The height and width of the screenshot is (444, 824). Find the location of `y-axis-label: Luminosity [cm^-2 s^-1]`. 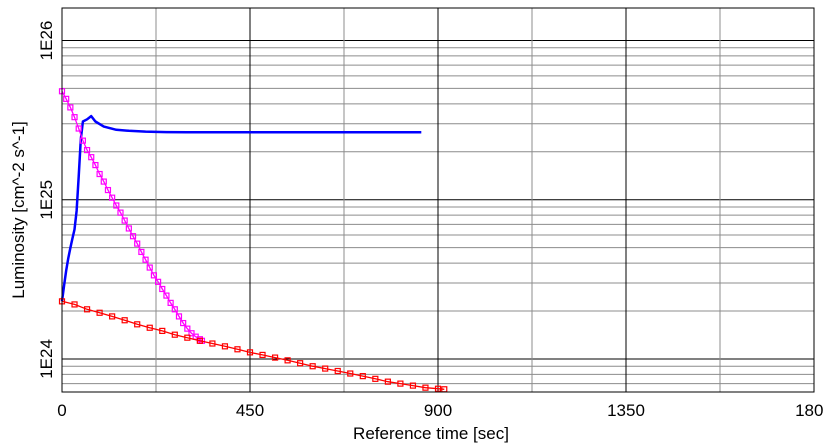

y-axis-label: Luminosity [cm^-2 s^-1] is located at coordinates (18, 210).